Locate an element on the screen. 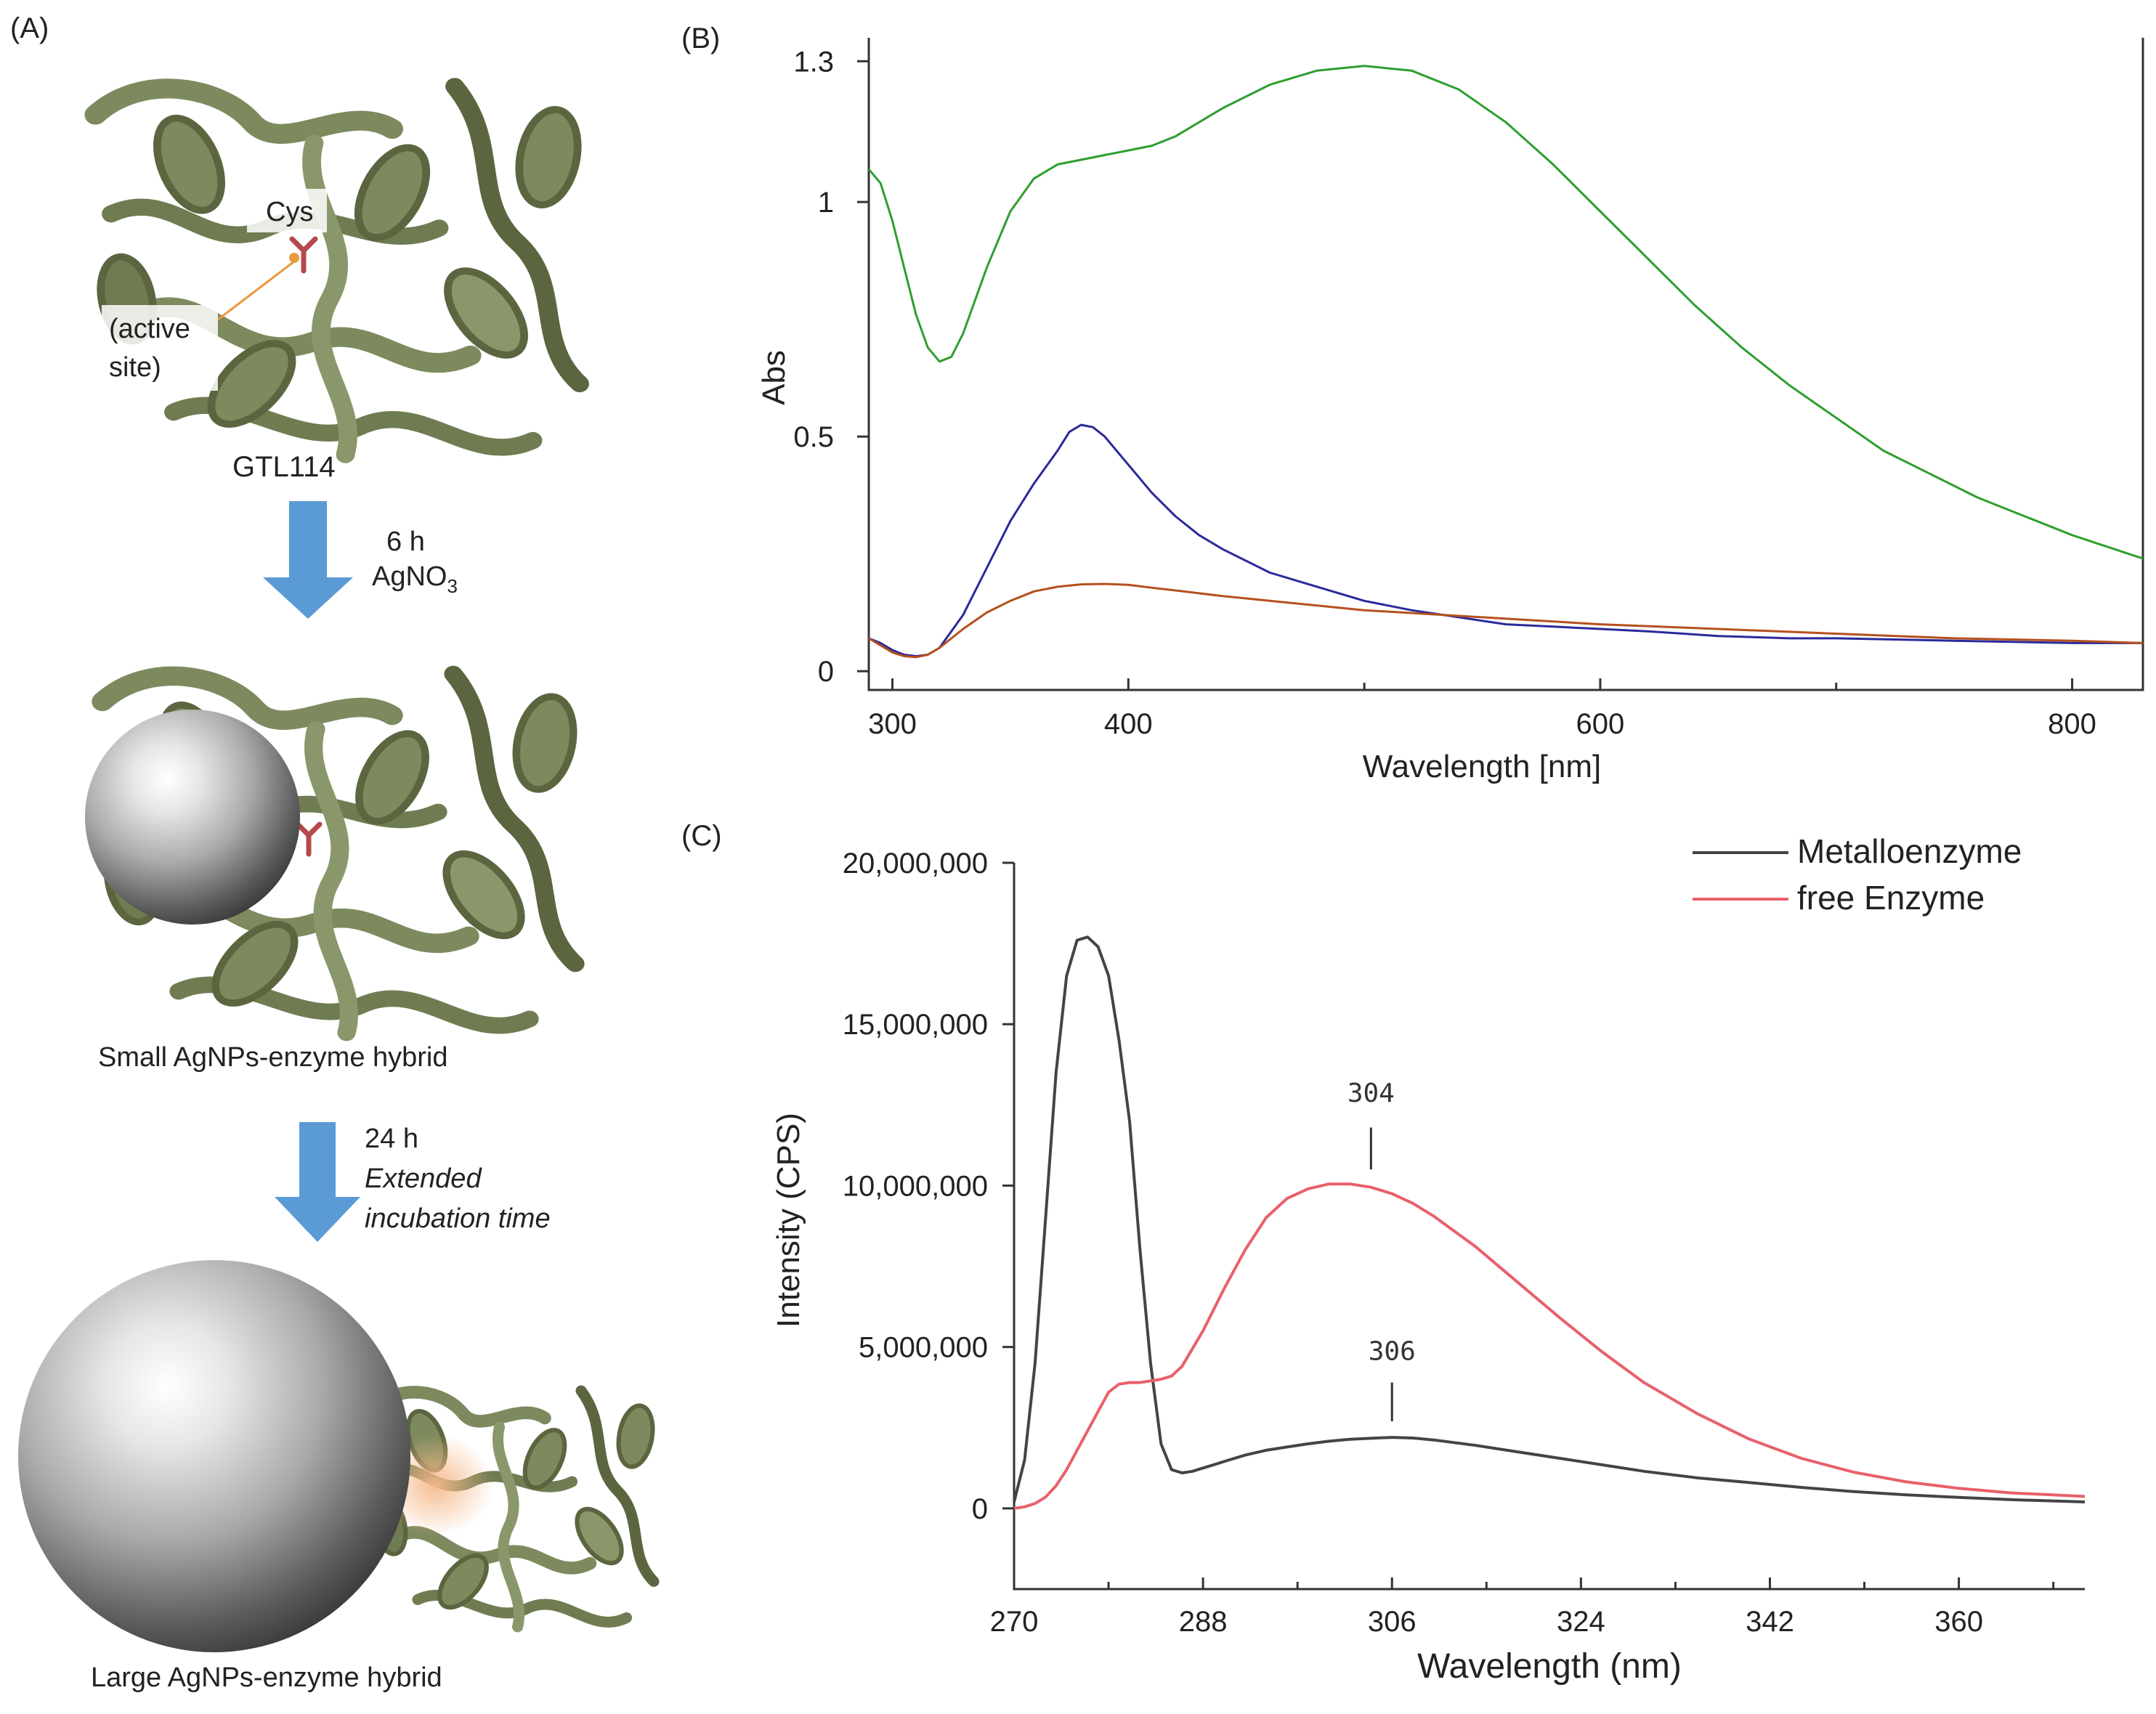  x-tick-label: 800 is located at coordinates (2072, 724).